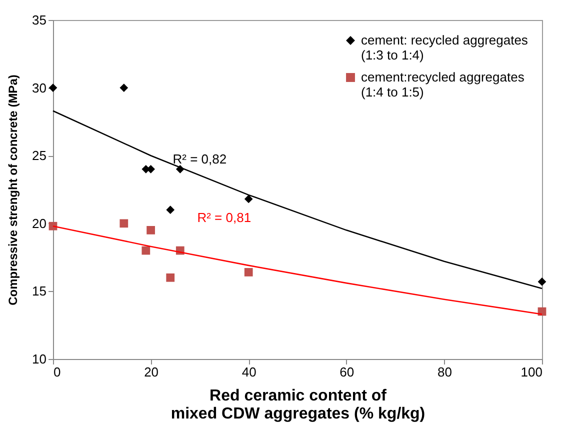 This screenshot has width=567, height=437. I want to click on x-tick-label: 100, so click(531, 372).